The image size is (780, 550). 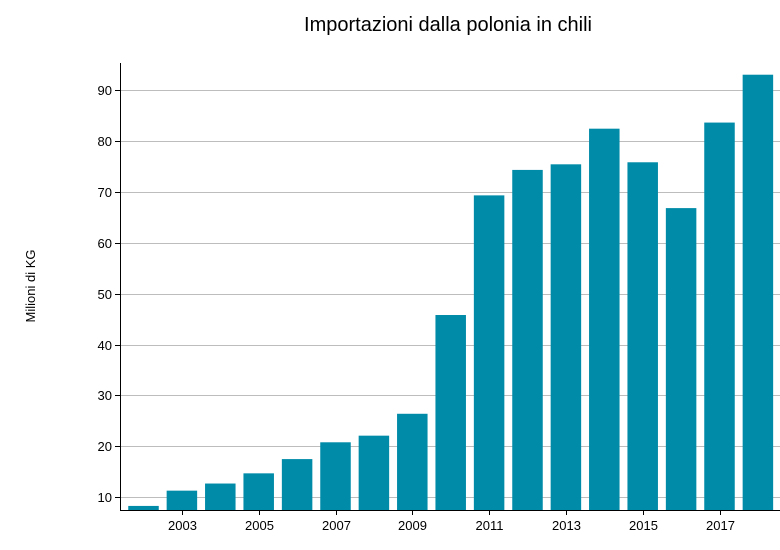 I want to click on bar-2008, so click(x=374, y=472).